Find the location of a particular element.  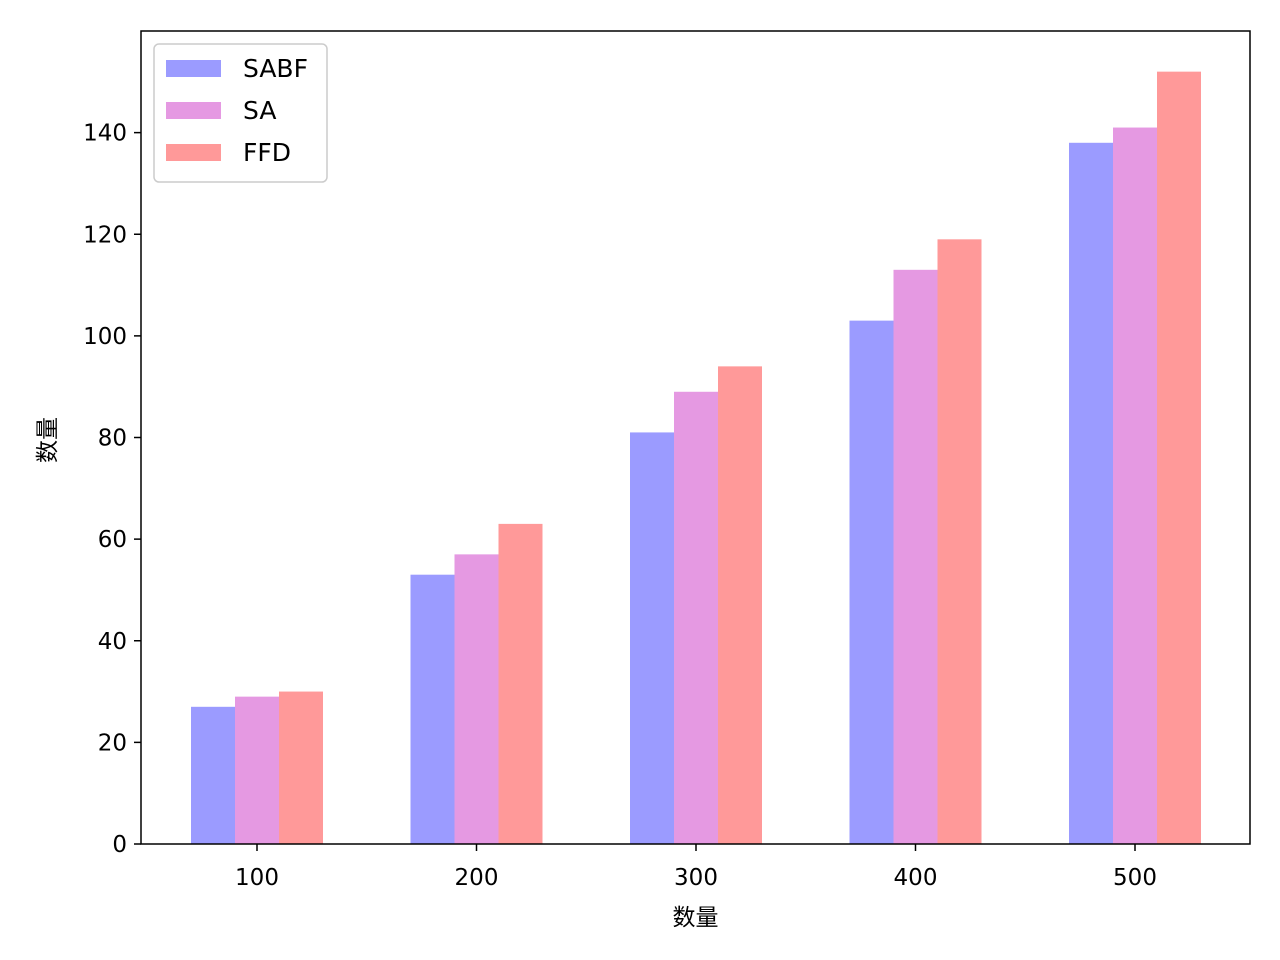

legend-label-ffd: FFD is located at coordinates (267, 152).